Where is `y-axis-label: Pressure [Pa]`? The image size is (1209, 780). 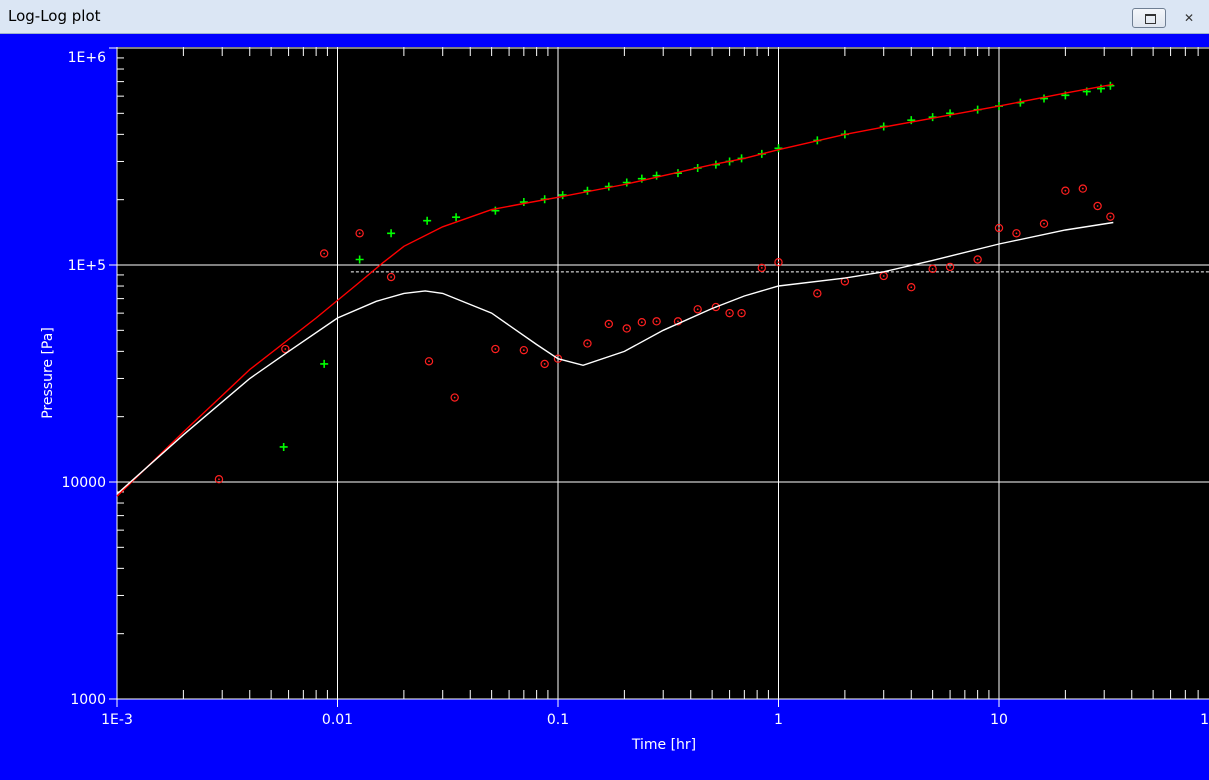
y-axis-label: Pressure [Pa] is located at coordinates (48, 373).